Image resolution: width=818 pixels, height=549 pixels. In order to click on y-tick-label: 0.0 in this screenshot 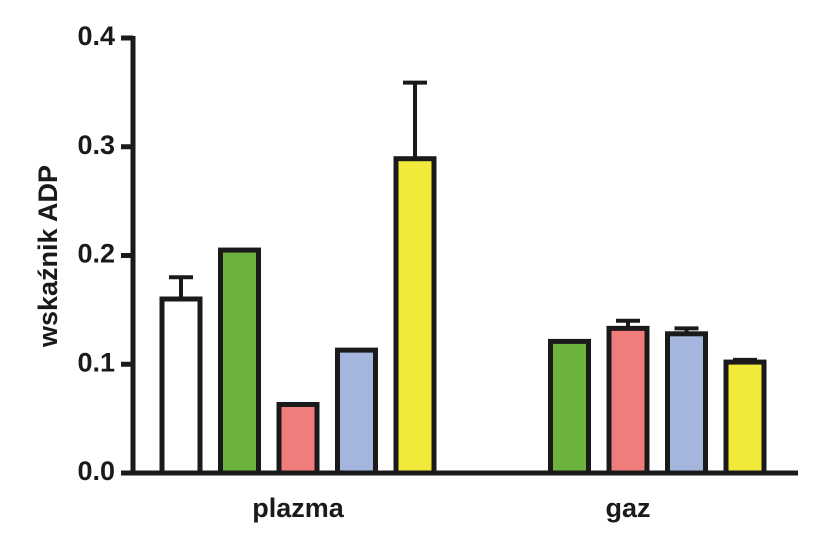, I will do `click(96, 471)`.